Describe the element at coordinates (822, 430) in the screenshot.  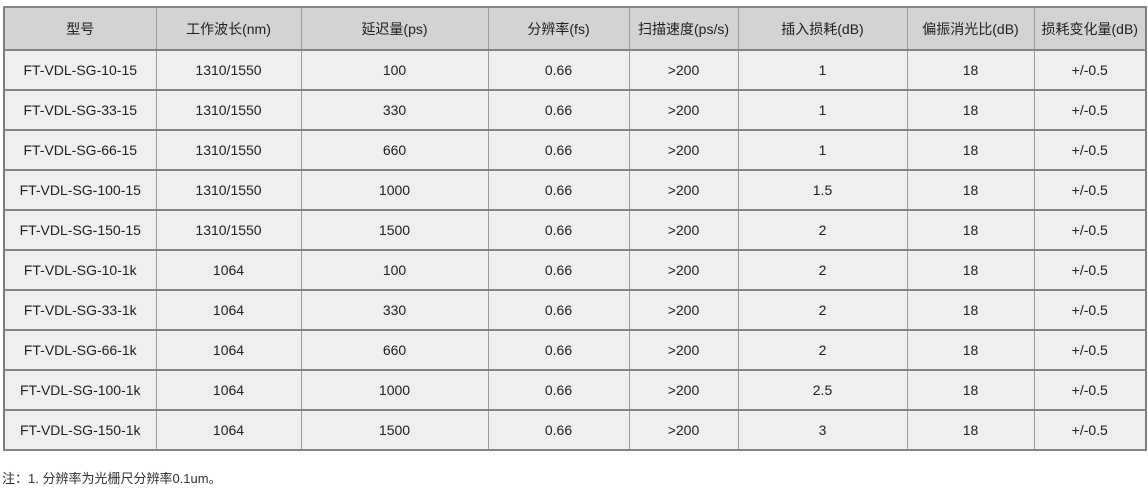
I see `cell-insertion-loss: 3` at that location.